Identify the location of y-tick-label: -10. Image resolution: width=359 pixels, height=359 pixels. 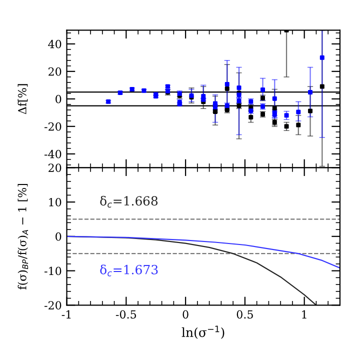
(53, 271).